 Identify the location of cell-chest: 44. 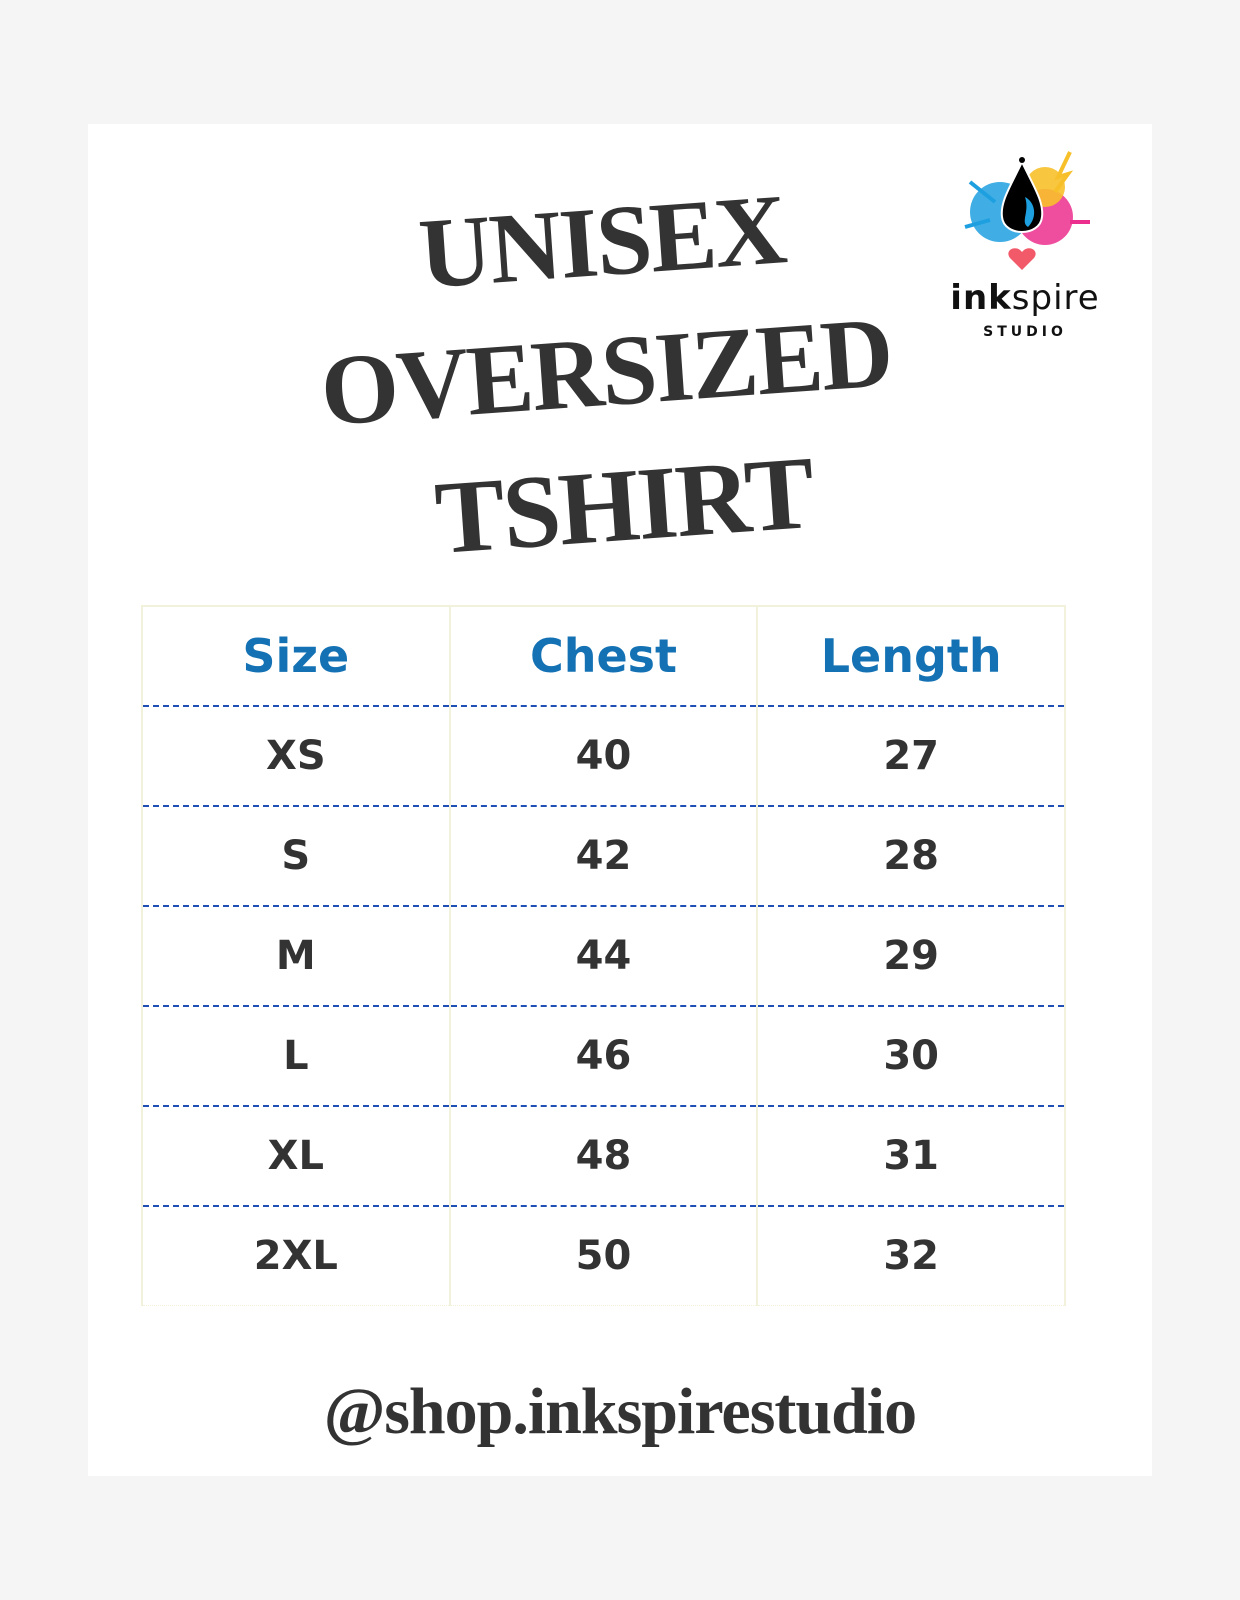
(603, 956).